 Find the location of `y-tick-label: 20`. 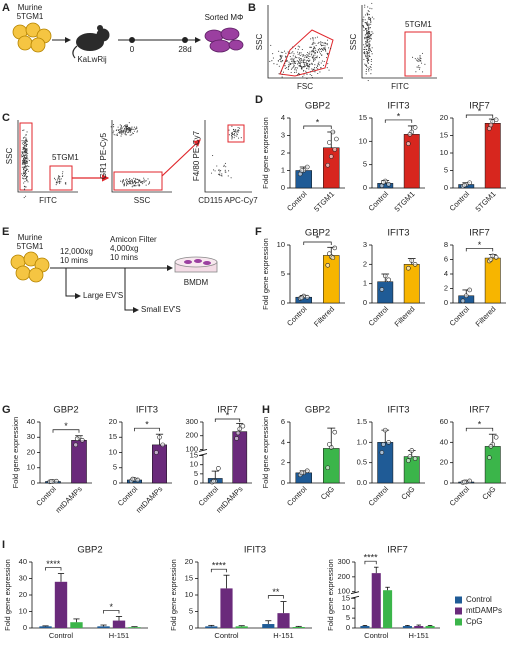

y-tick-label: 20 is located at coordinates (31, 451).